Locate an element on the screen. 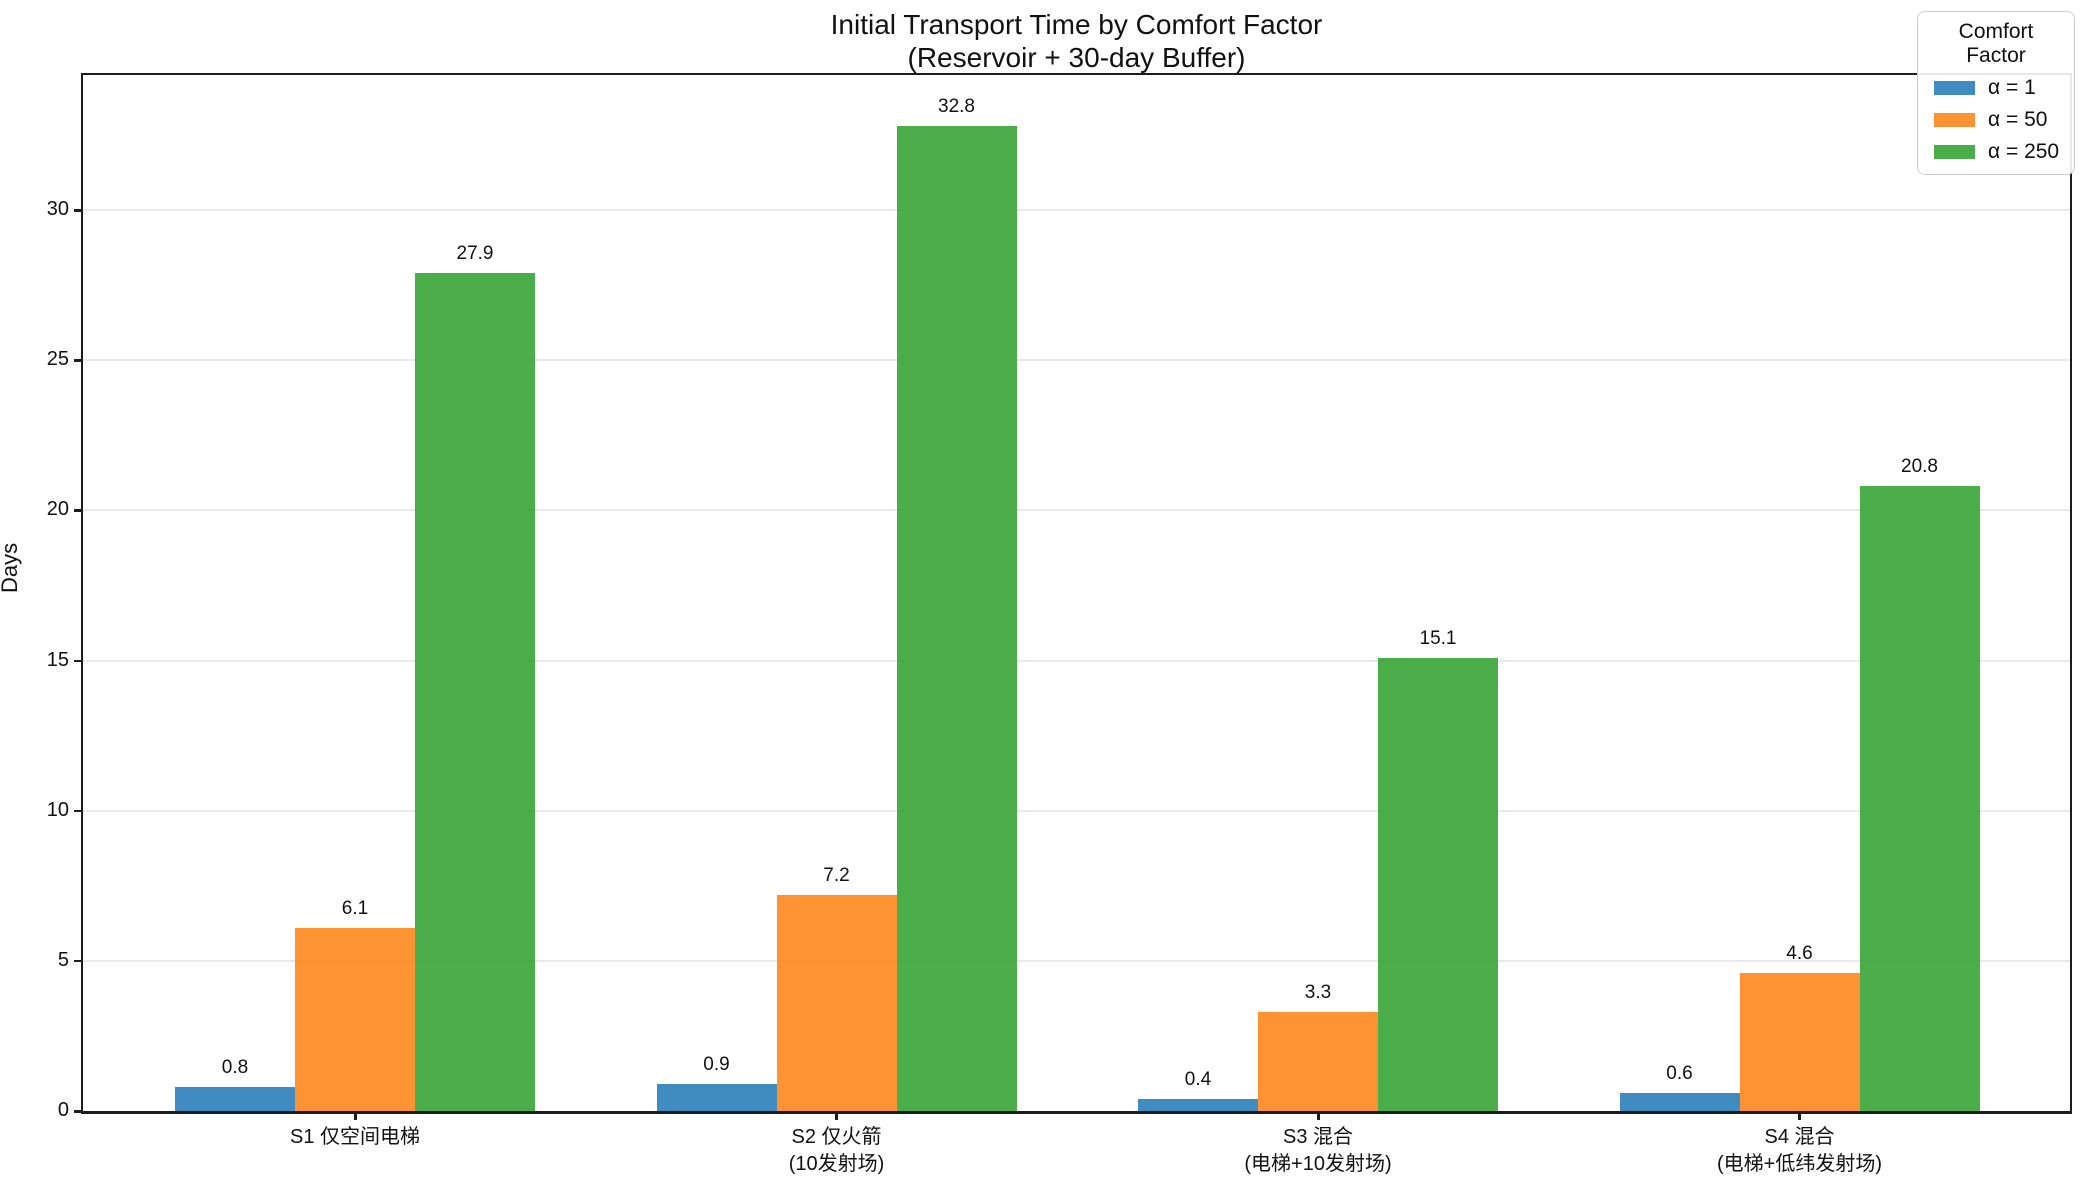  x-tick-label-line: S1 仅空间电梯 is located at coordinates (355, 1137).